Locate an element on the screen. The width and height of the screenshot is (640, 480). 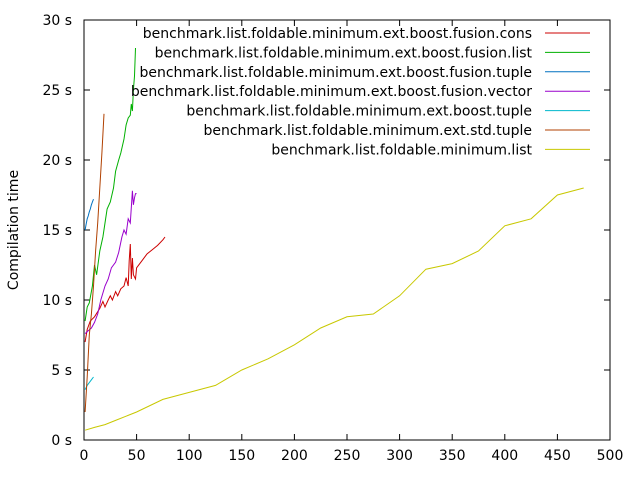
y-tick-label: 30 s is located at coordinates (57, 21).